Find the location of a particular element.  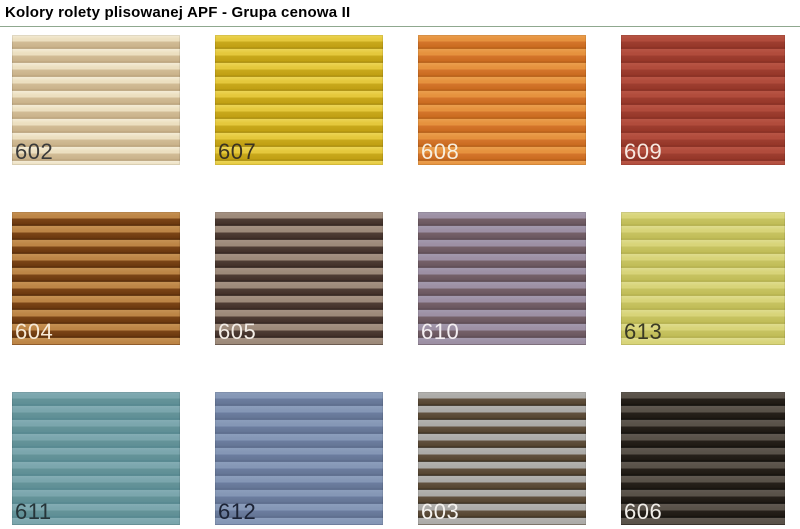

swatch-code-label: 605 is located at coordinates (237, 331).